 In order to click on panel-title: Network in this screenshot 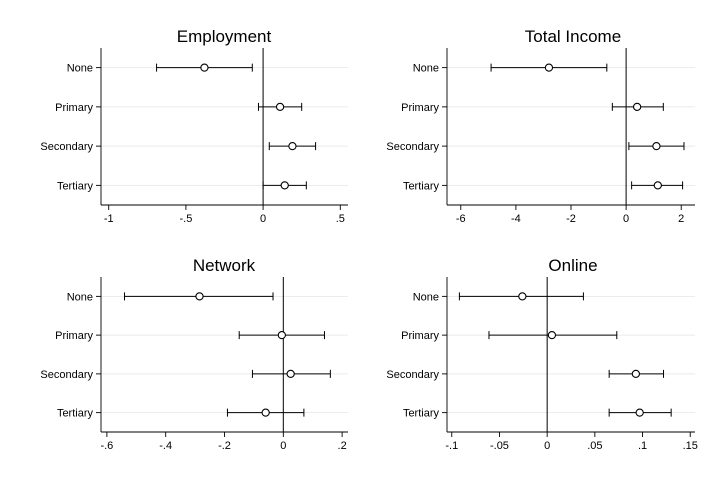, I will do `click(224, 265)`.